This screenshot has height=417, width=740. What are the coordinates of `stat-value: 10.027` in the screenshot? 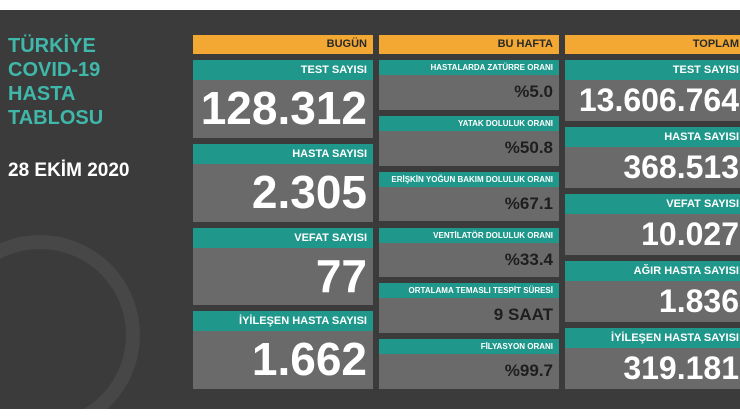 It's located at (652, 234).